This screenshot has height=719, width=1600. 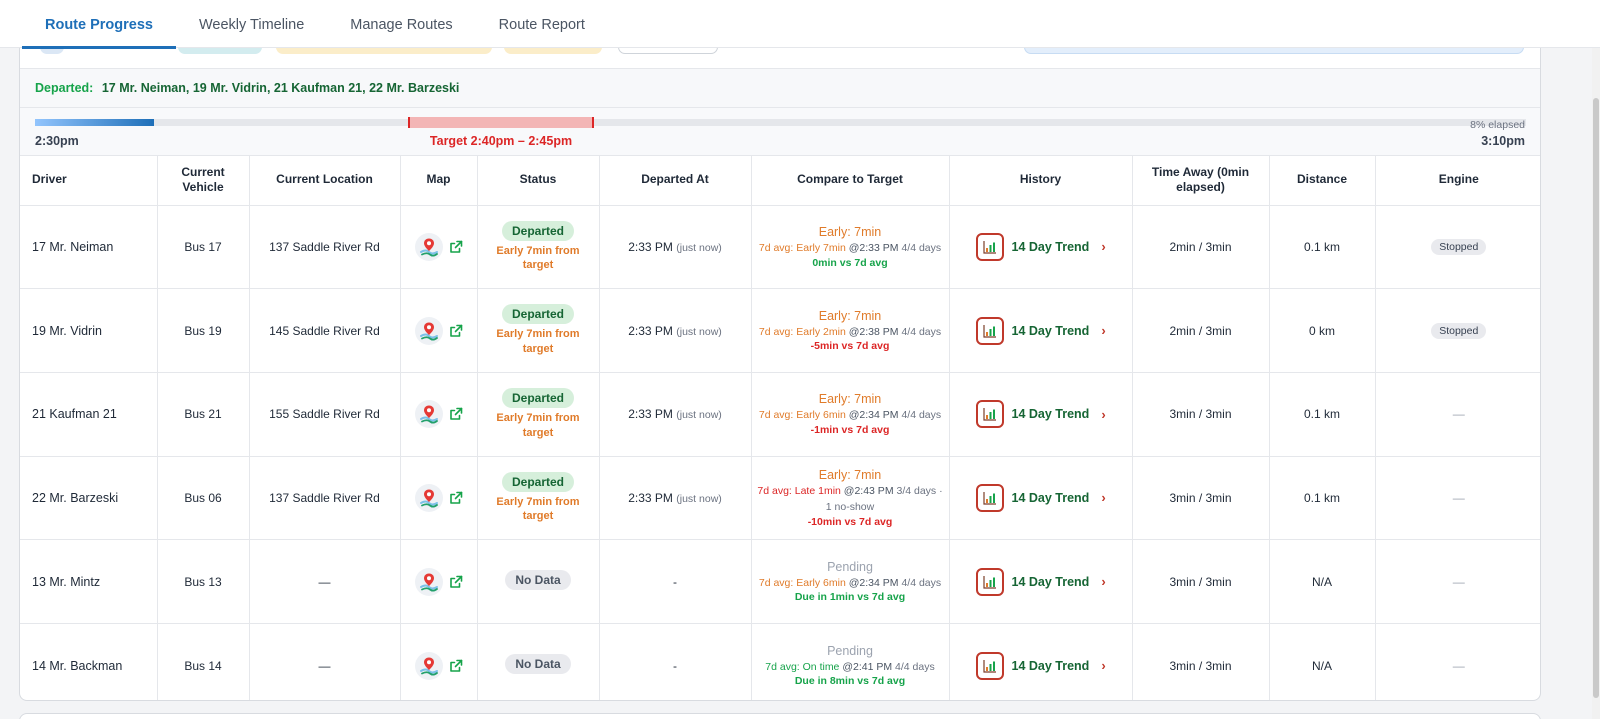 What do you see at coordinates (850, 597) in the screenshot?
I see `compare-diff: Due in 1min vs 7d avg` at bounding box center [850, 597].